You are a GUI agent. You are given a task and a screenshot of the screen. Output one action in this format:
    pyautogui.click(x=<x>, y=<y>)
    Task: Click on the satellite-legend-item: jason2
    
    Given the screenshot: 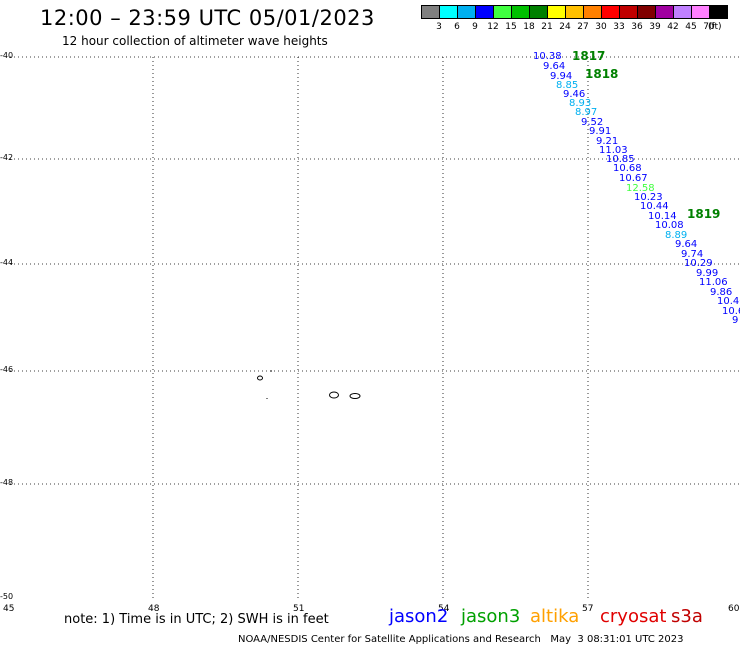 What is the action you would take?
    pyautogui.click(x=419, y=616)
    